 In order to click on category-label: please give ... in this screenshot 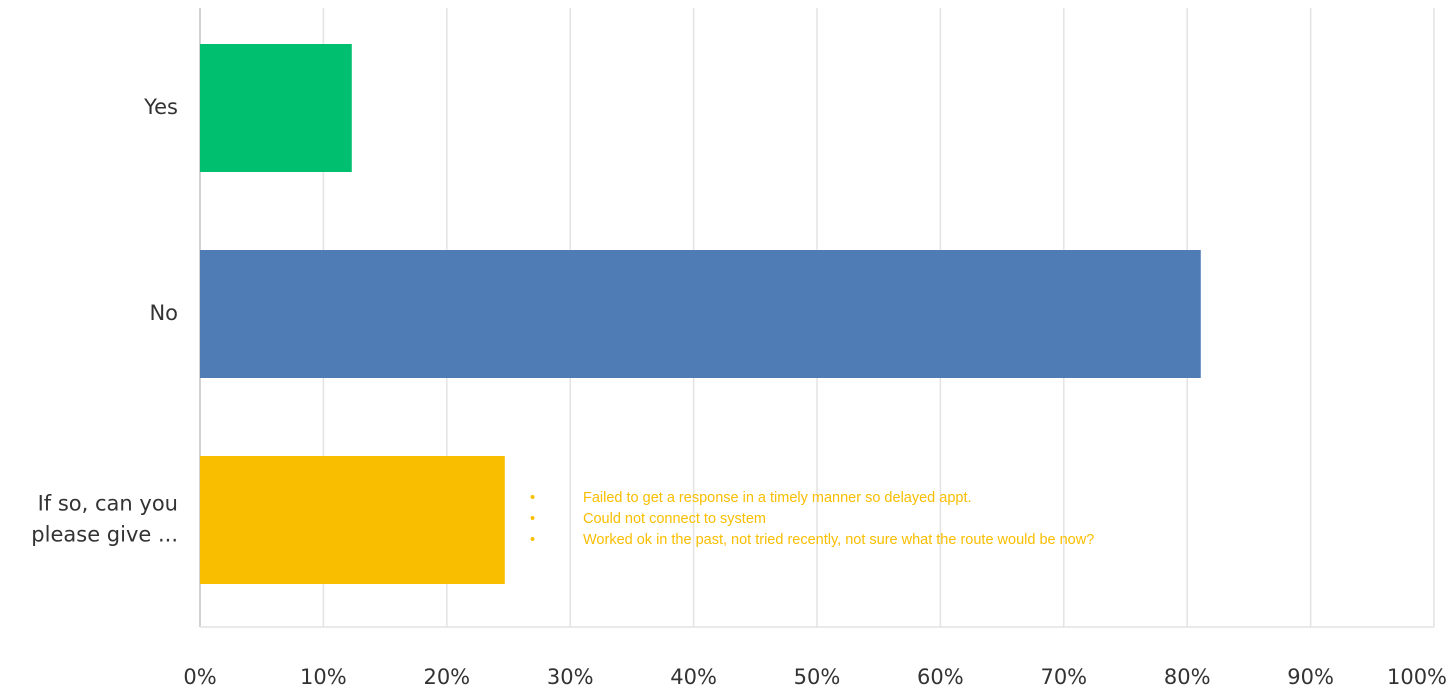, I will do `click(104, 535)`.